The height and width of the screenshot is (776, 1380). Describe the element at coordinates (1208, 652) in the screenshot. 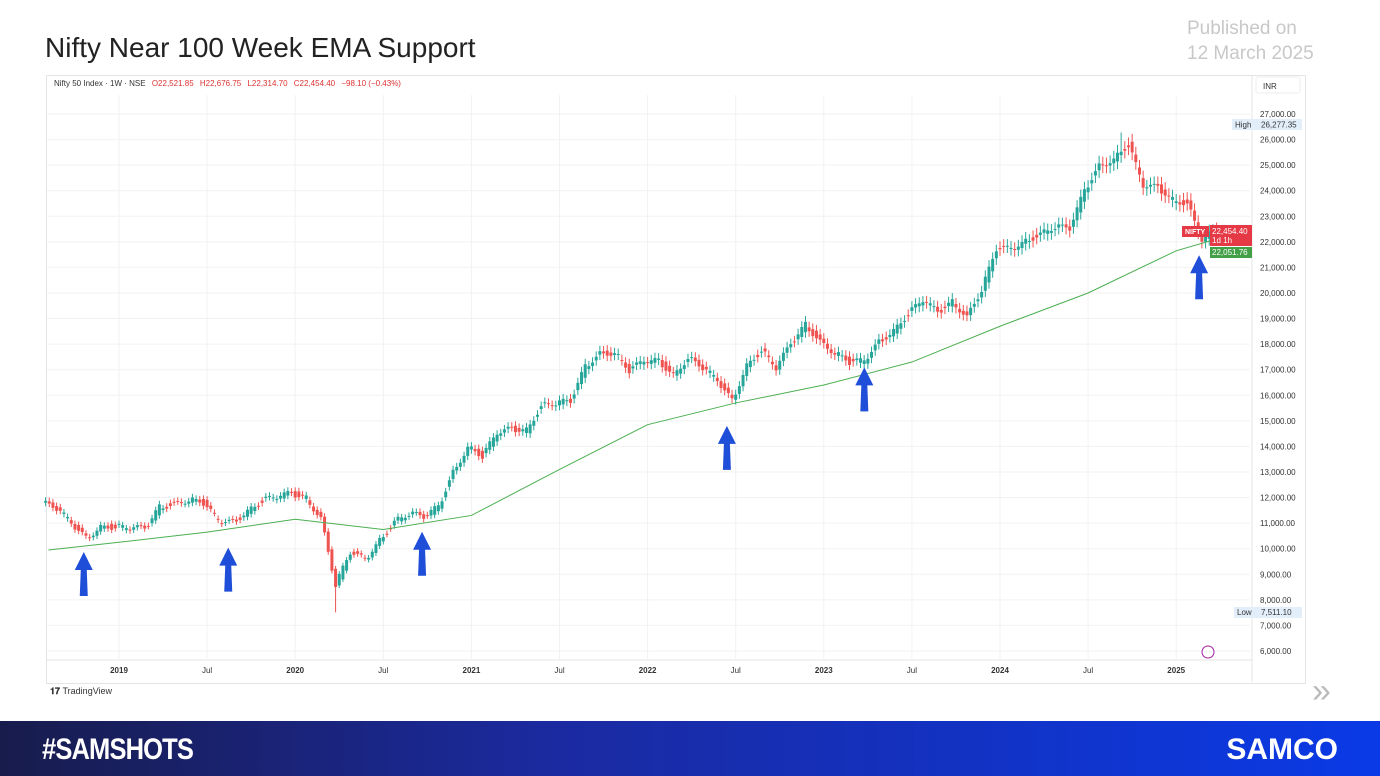

I see `lightning-icon` at that location.